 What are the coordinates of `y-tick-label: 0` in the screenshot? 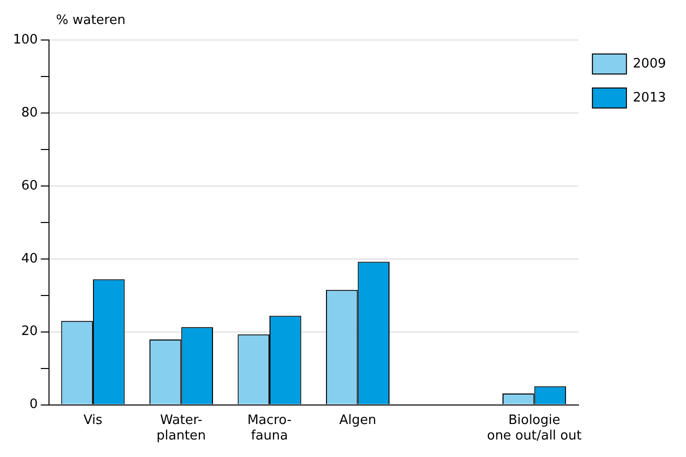 It's located at (34, 404).